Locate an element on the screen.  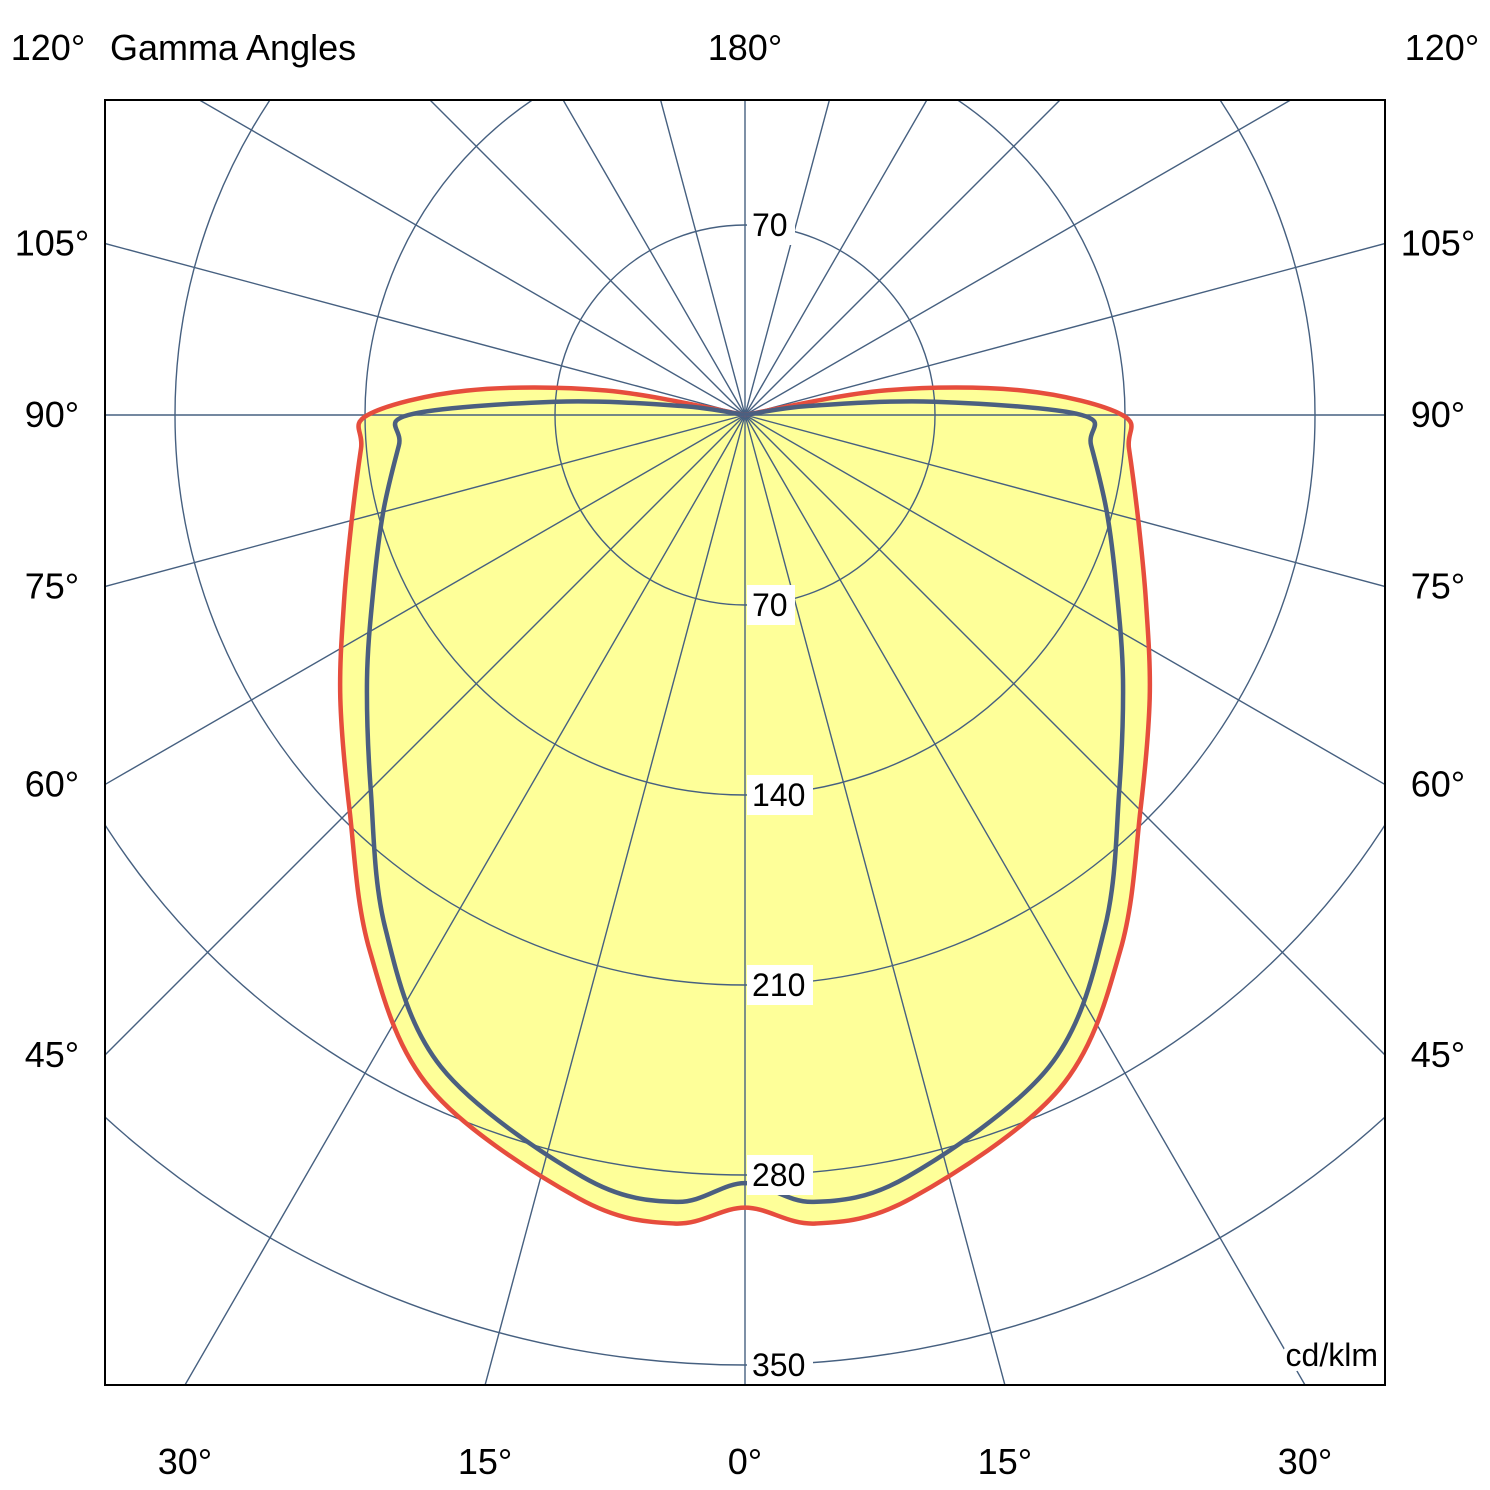
gamma-angle-label-left: 90° is located at coordinates (52, 414).